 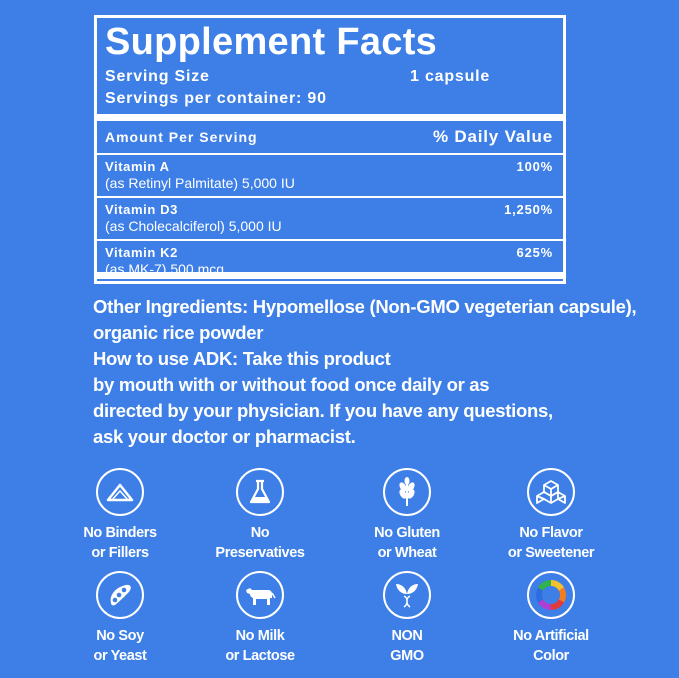 What do you see at coordinates (316, 358) in the screenshot?
I see `how-to-use-line: Take this product` at bounding box center [316, 358].